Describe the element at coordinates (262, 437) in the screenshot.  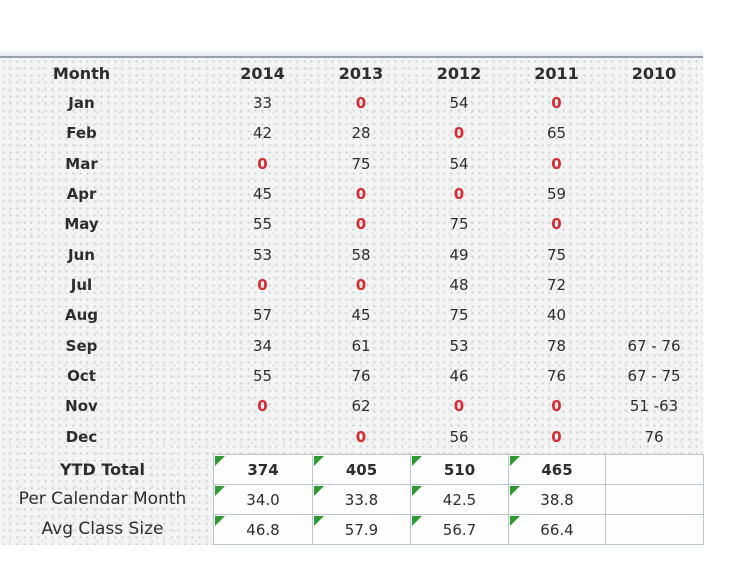
I see `data-cell-dec-2014` at that location.